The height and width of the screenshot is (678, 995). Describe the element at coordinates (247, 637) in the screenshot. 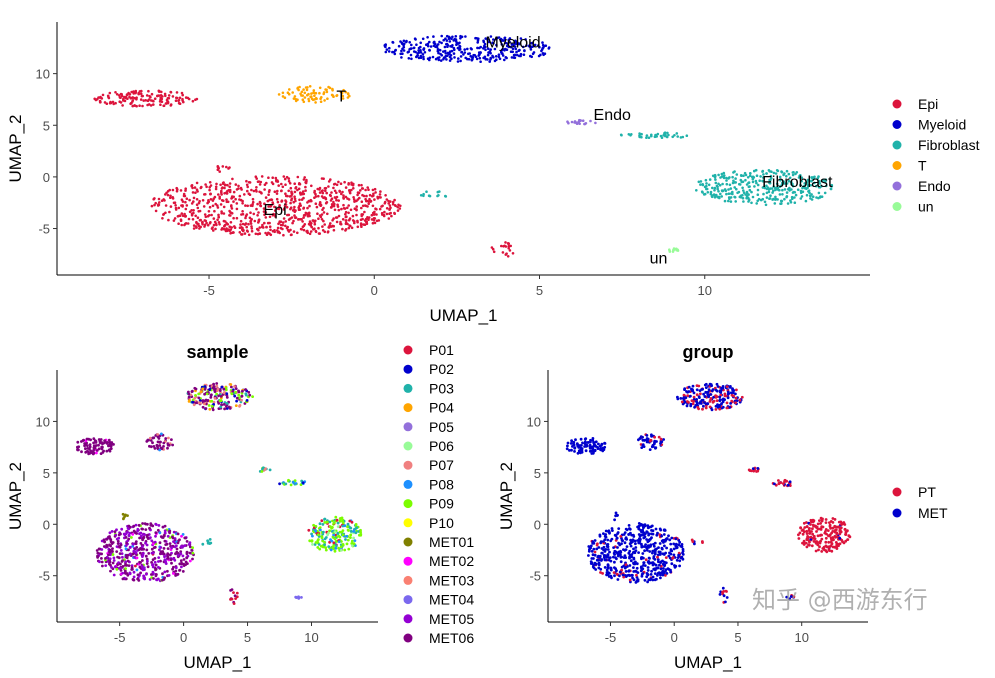

I see `x-tick-label: 5` at that location.